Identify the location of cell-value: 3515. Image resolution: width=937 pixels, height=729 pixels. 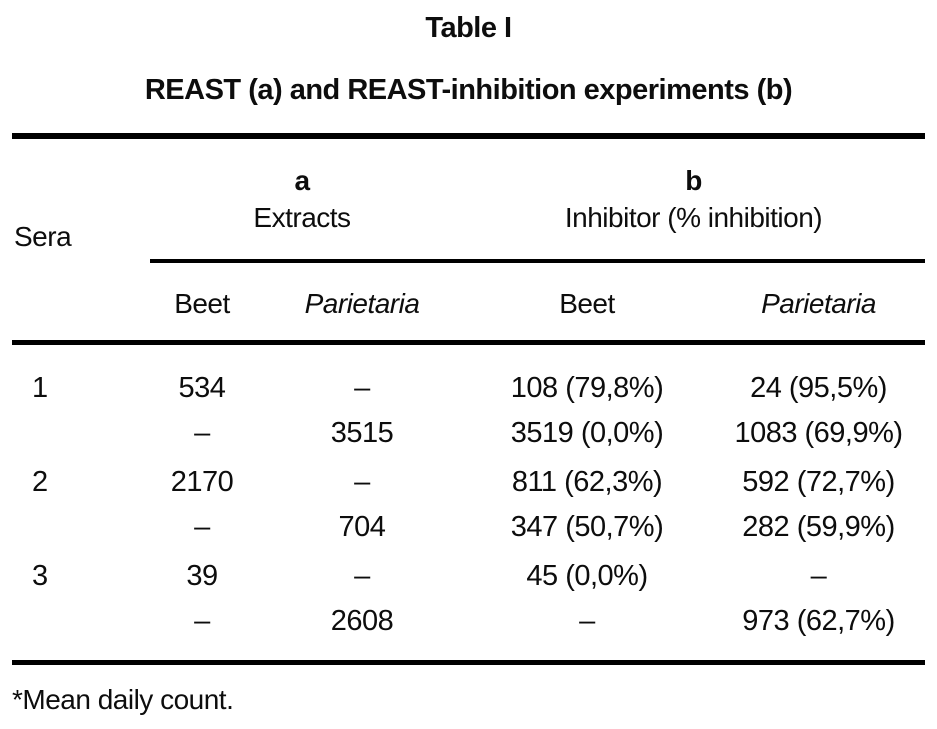
(362, 433).